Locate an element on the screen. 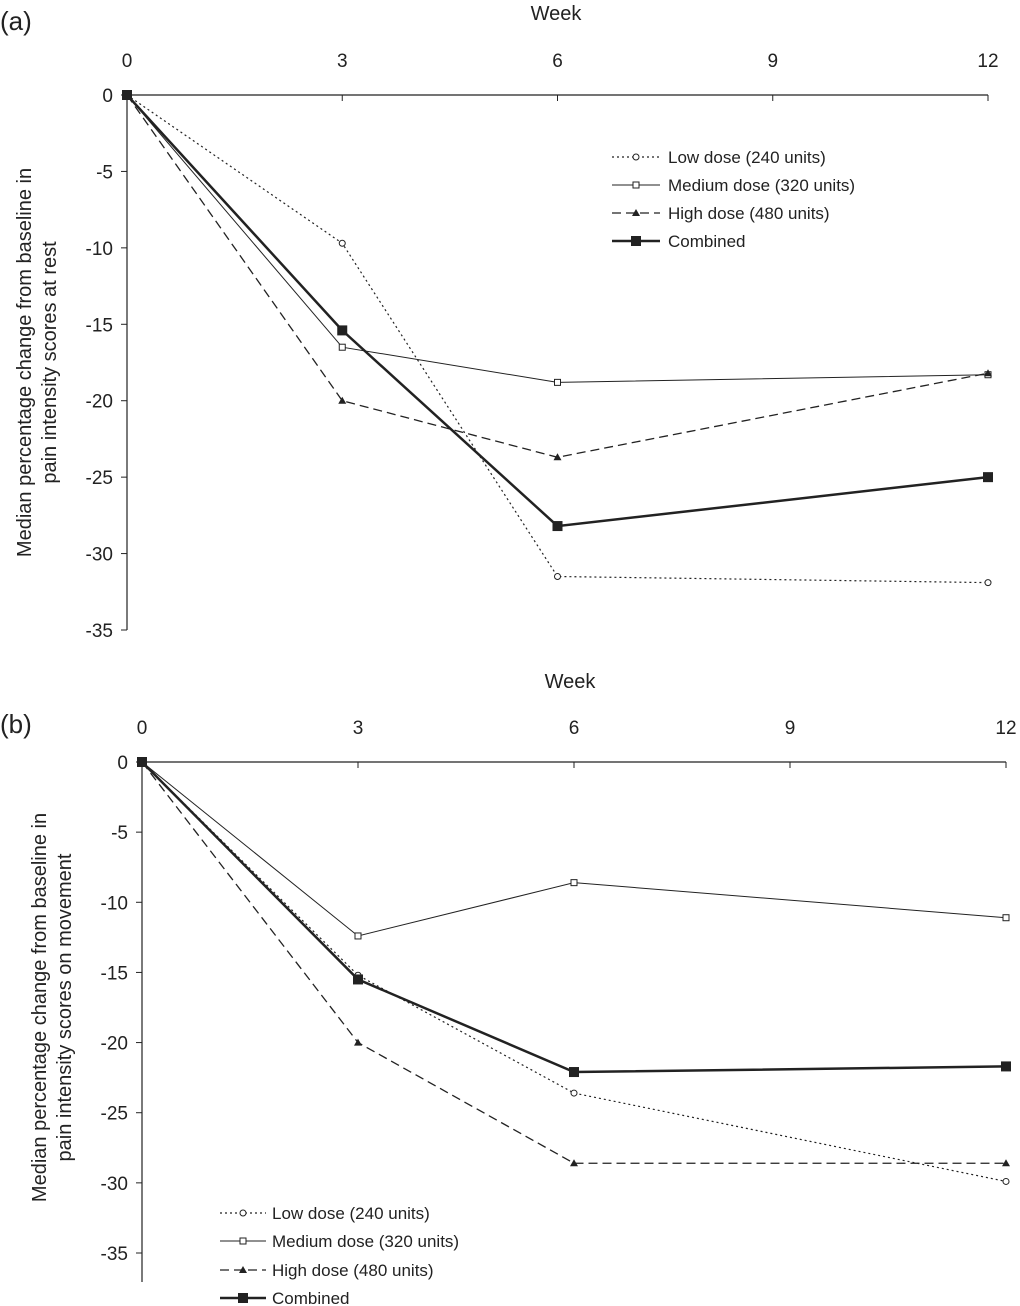 This screenshot has width=1020, height=1306. panel-label: (a) is located at coordinates (16, 21).